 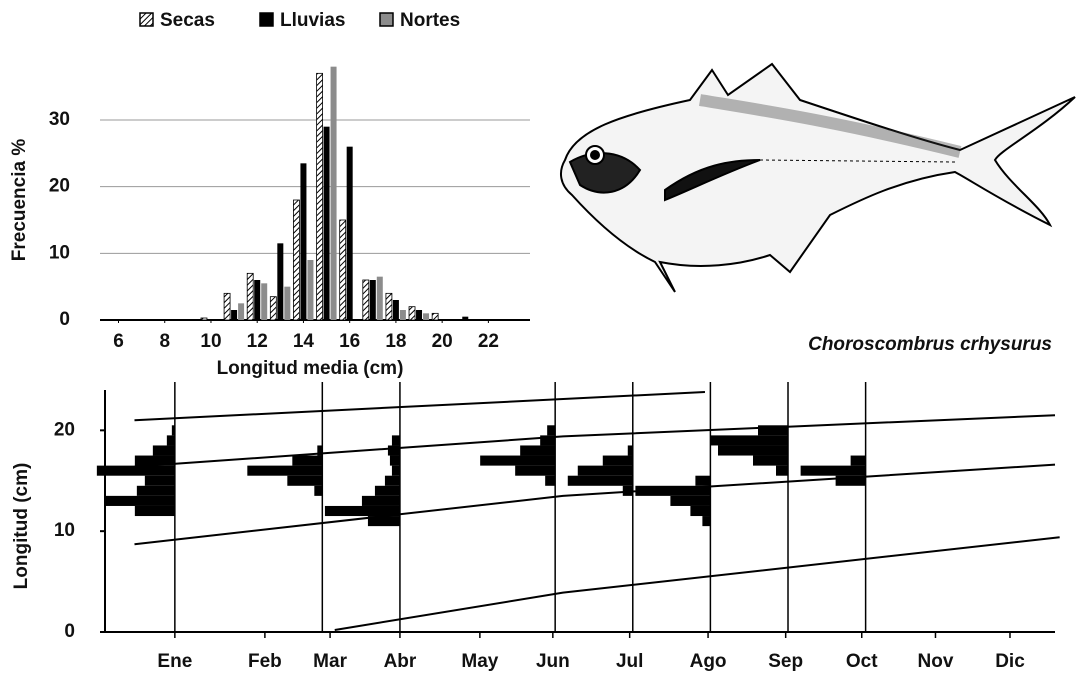 What do you see at coordinates (59, 119) in the screenshot?
I see `y-tick-label: 30` at bounding box center [59, 119].